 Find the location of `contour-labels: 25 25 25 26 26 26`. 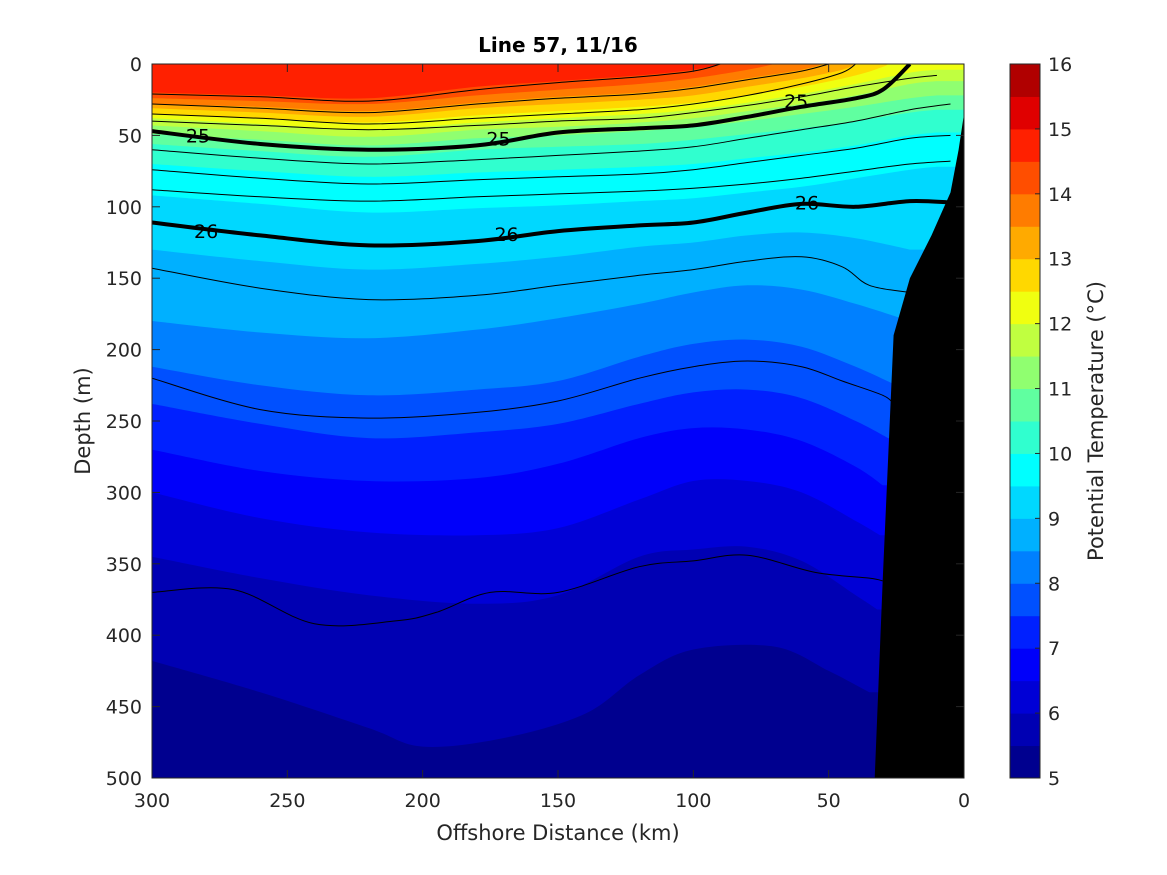

contour-labels: 25 25 25 26 26 26 is located at coordinates (502, 168).